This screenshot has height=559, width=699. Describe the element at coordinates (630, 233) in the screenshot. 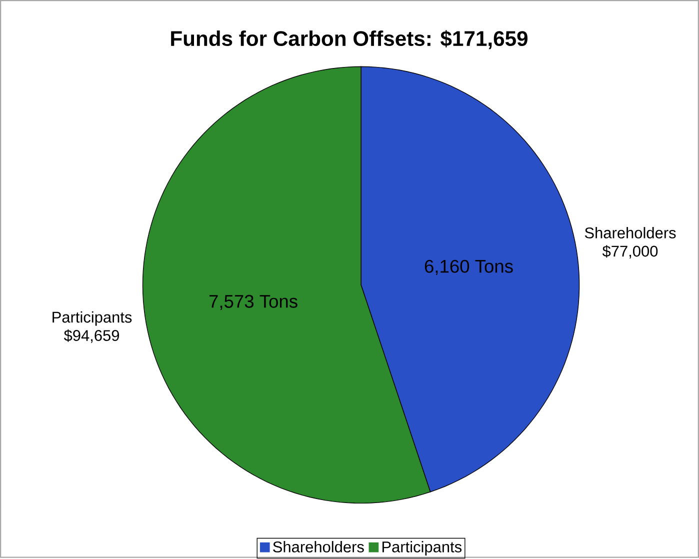

I see `slice-label: Shareholders` at that location.